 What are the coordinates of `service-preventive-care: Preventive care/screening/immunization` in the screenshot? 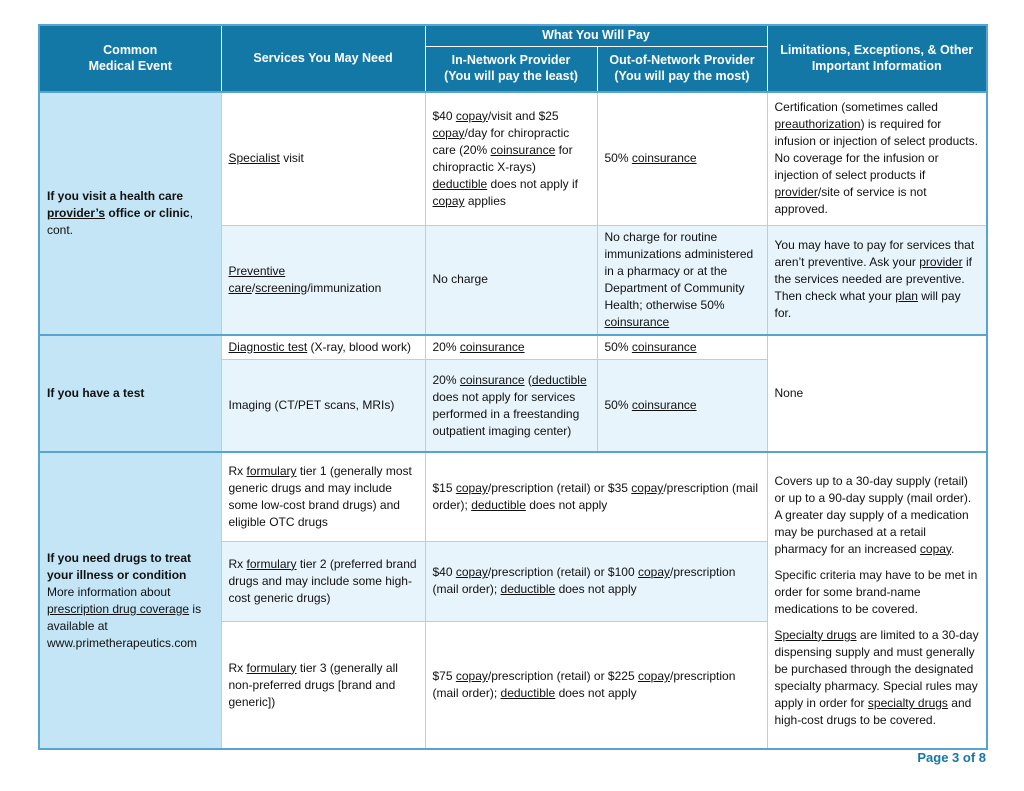 It's located at (323, 280).